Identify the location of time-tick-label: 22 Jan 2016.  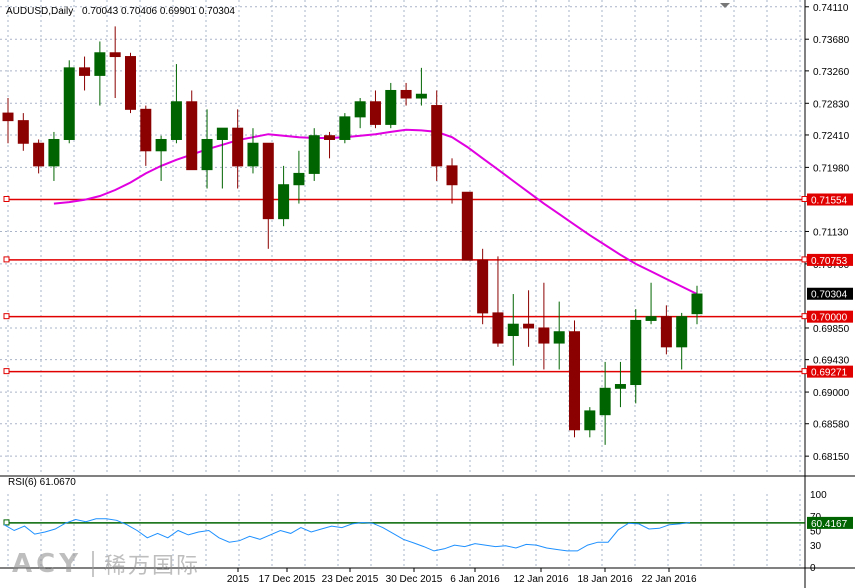
(668, 579).